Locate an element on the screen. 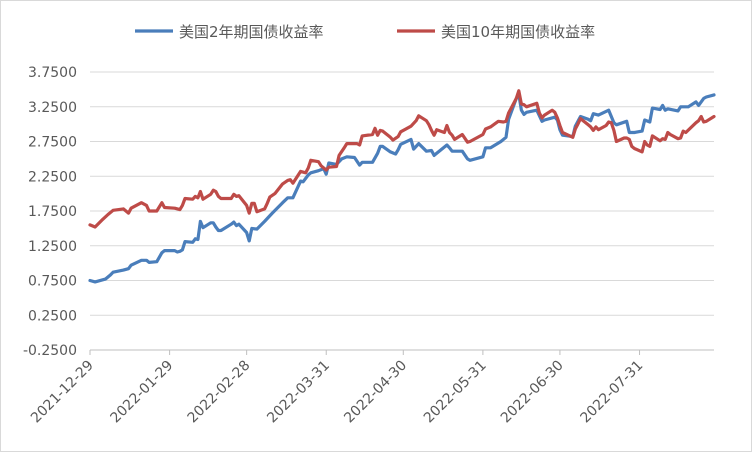 This screenshot has height=453, width=752. y-tick-label: 0.7500 is located at coordinates (52, 282).